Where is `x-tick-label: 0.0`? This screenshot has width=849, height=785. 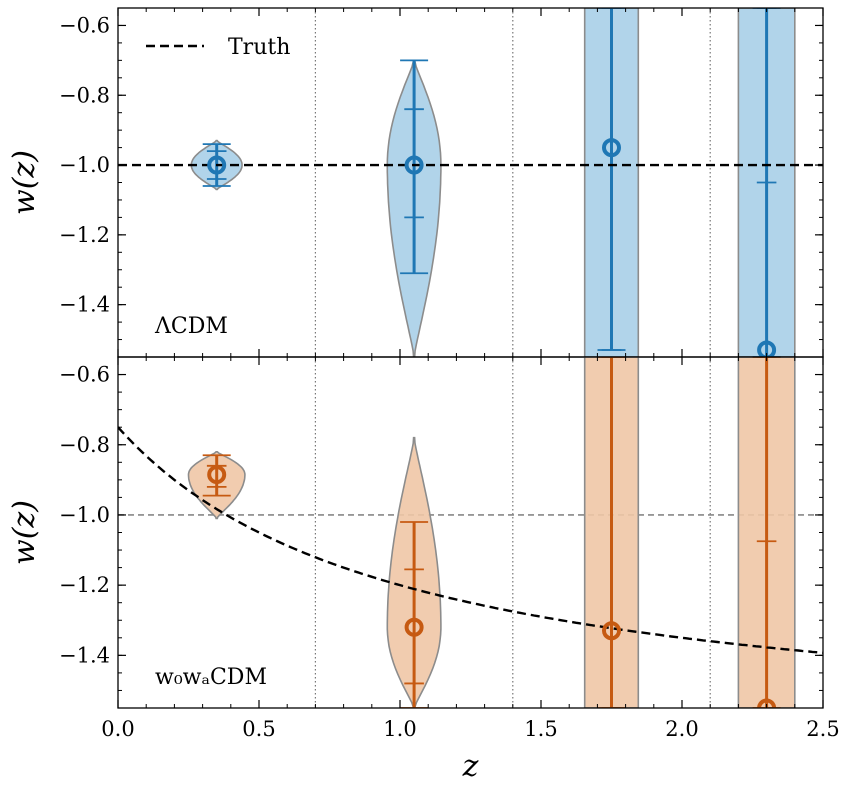 x-tick-label: 0.0 is located at coordinates (117, 729).